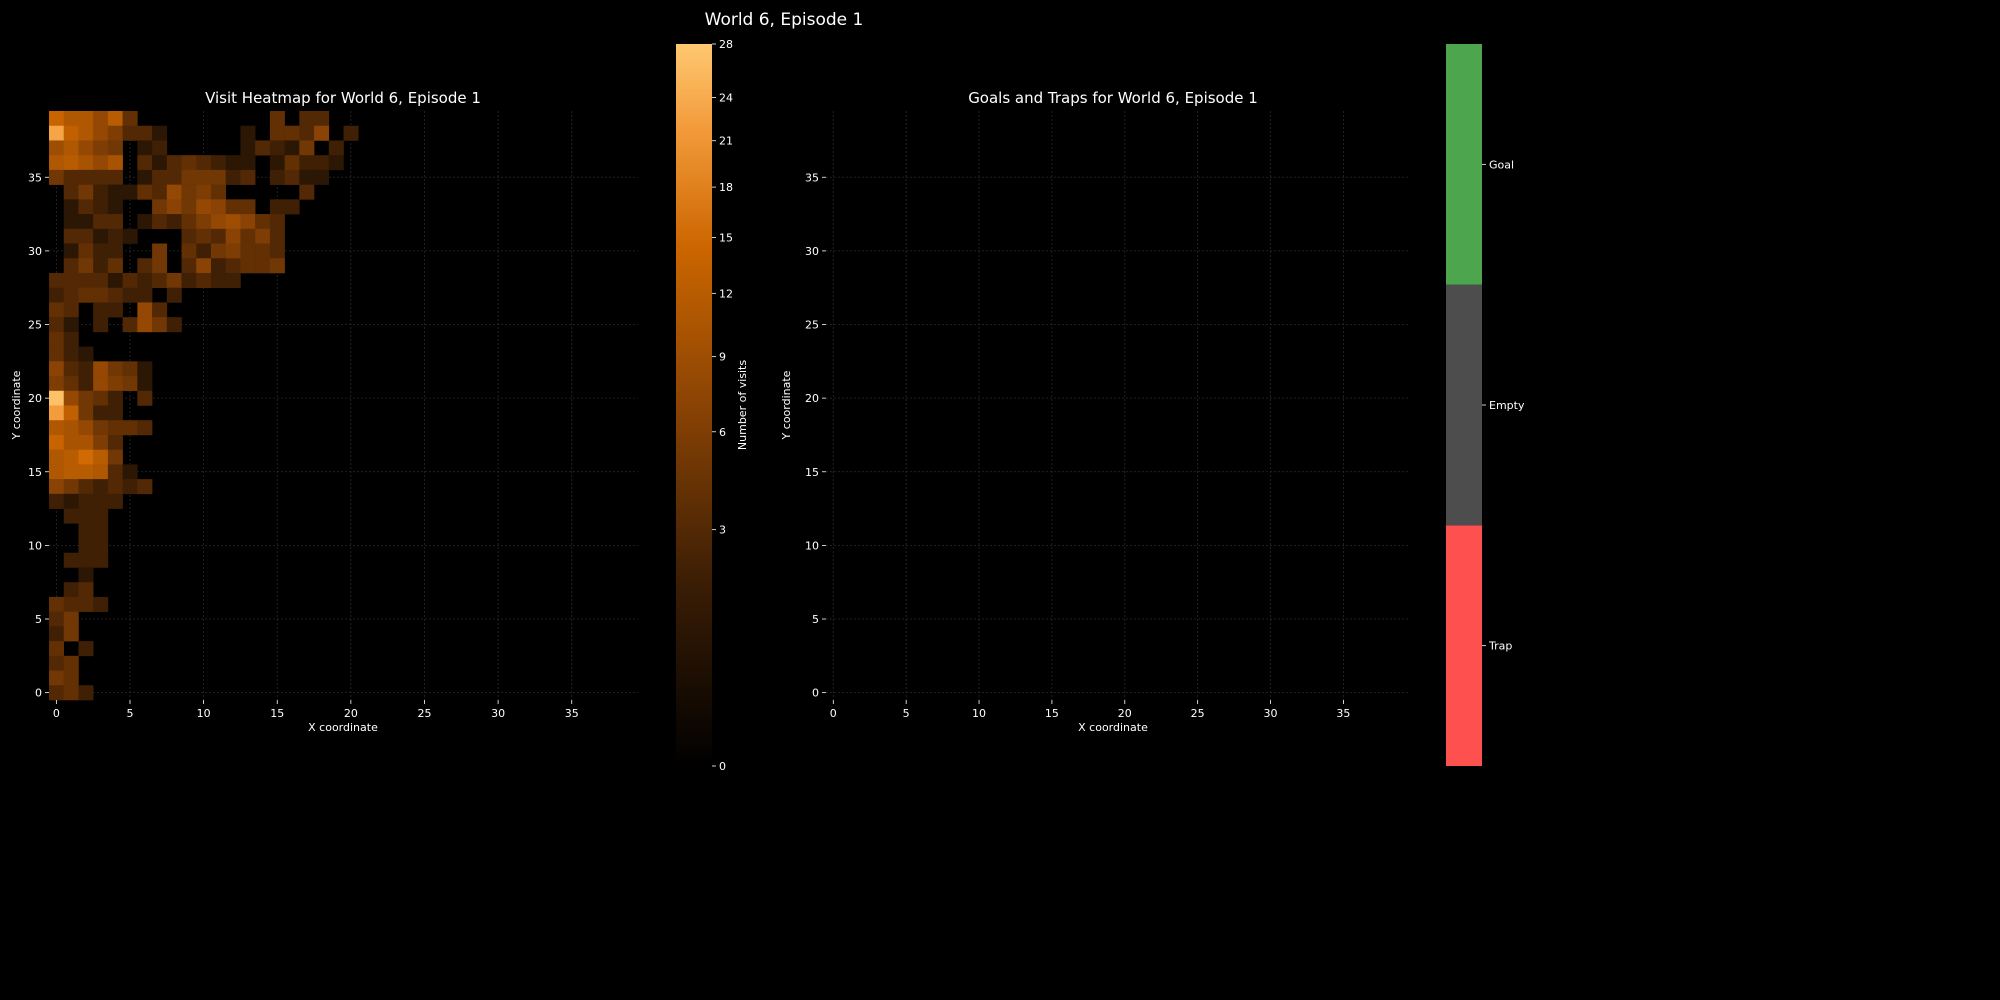  I want to click on visit-heatmap-x-tick-label: 25, so click(424, 713).